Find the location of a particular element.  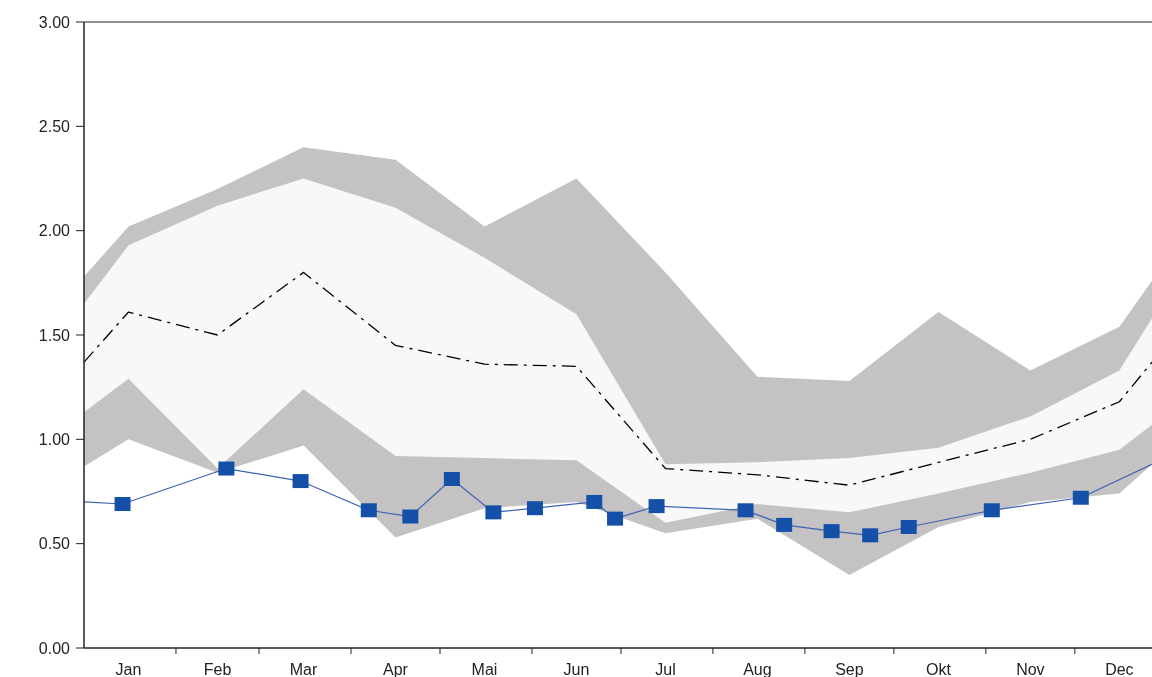

x-tick-label: Jun is located at coordinates (576, 669).